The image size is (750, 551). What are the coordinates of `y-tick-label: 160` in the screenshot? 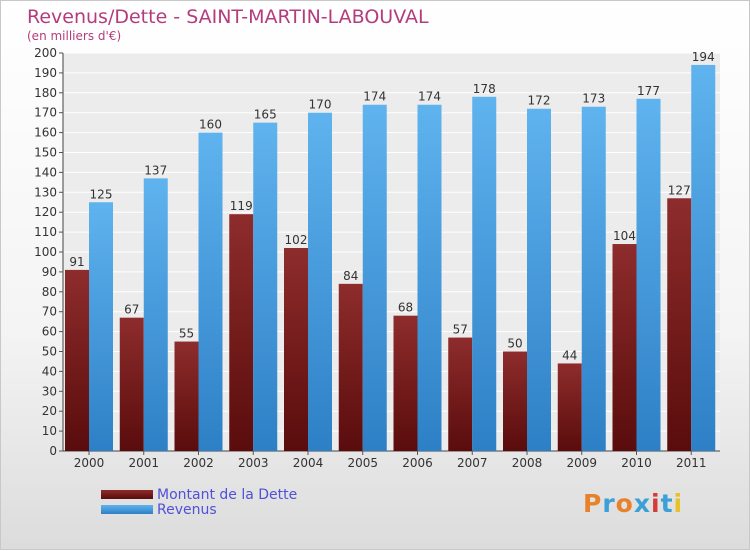 It's located at (45, 133).